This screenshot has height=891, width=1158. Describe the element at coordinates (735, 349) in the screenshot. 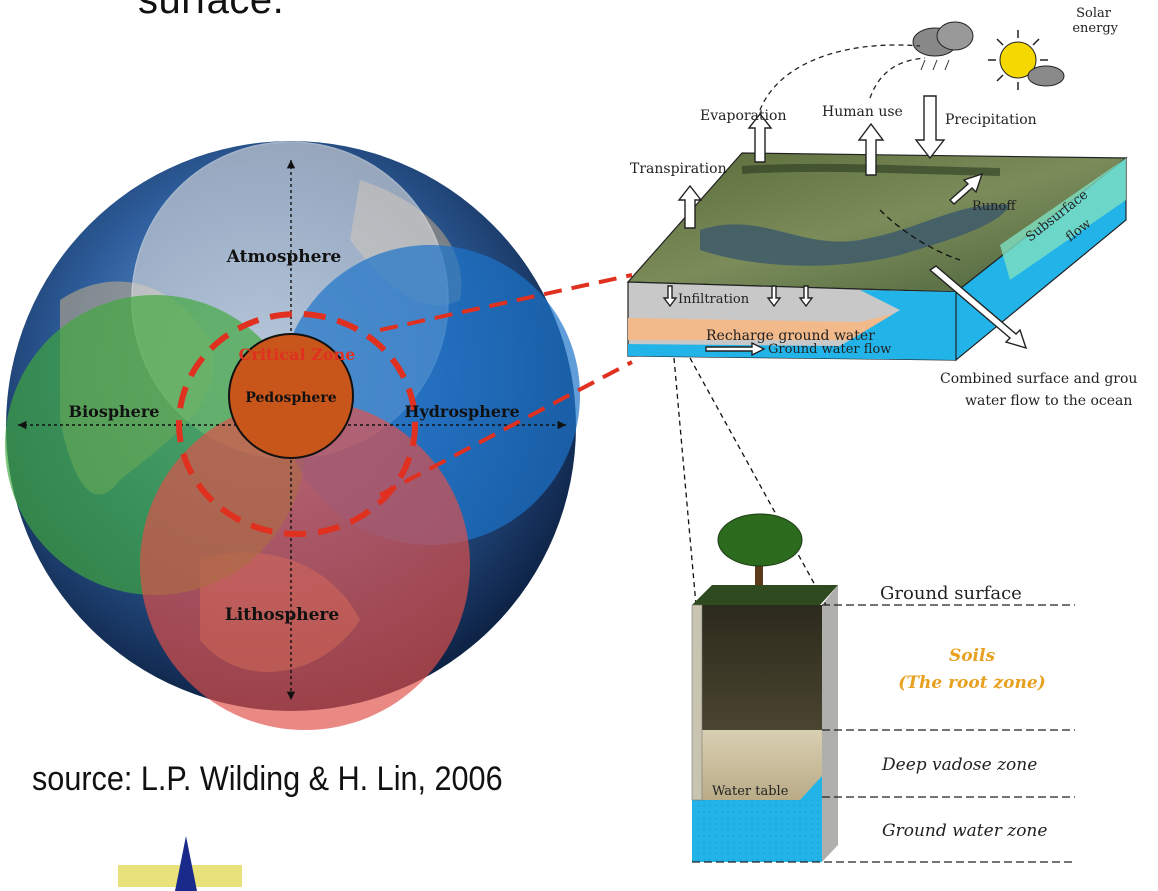

I see `ground-water-flow-arrow` at that location.